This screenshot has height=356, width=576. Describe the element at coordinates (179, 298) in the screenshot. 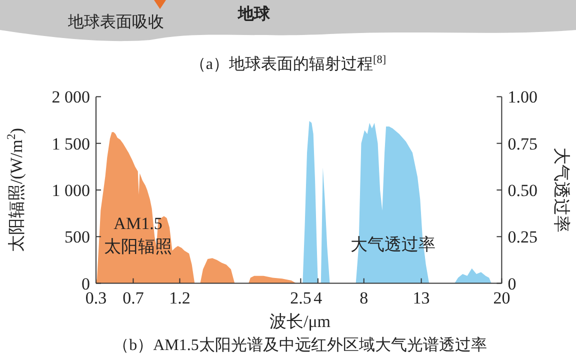

I see `x-tick-label: 1.2` at that location.